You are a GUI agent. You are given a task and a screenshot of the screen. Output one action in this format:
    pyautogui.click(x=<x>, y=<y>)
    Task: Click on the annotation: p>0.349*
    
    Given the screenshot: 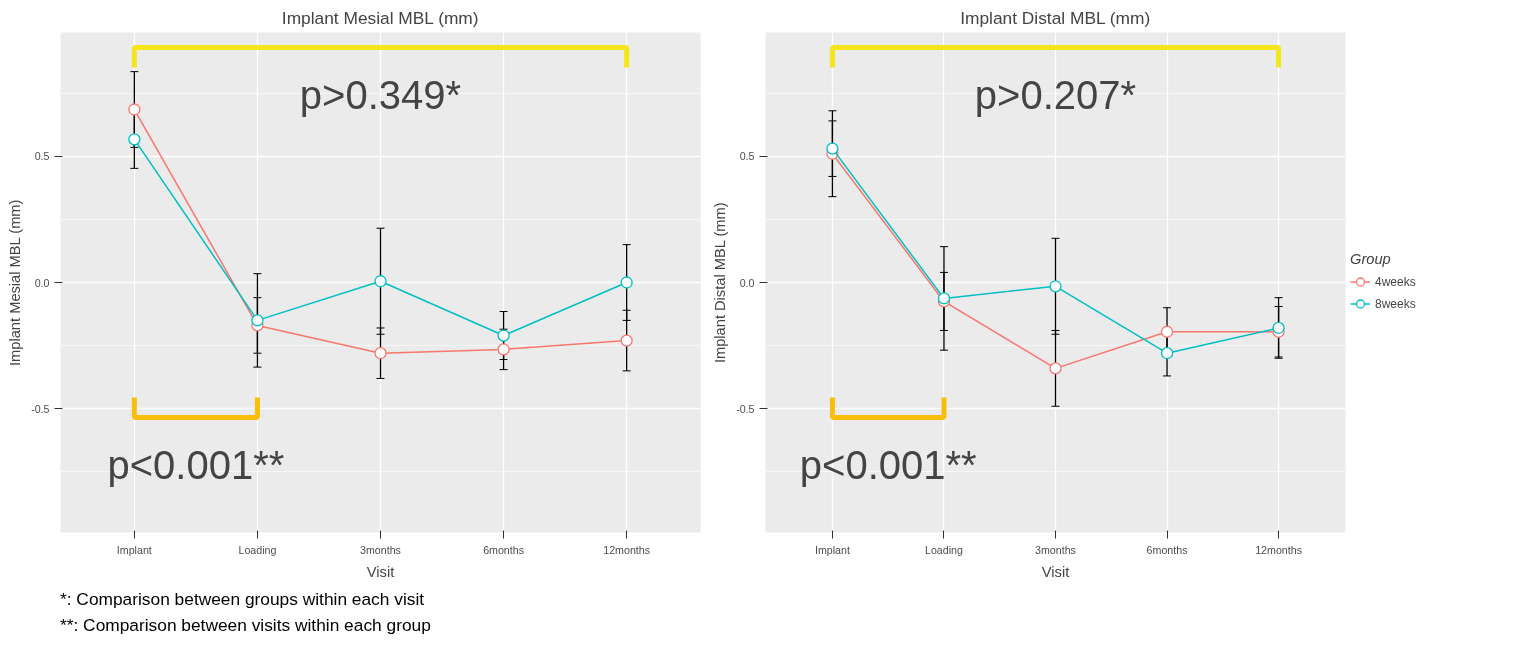 What is the action you would take?
    pyautogui.click(x=380, y=94)
    